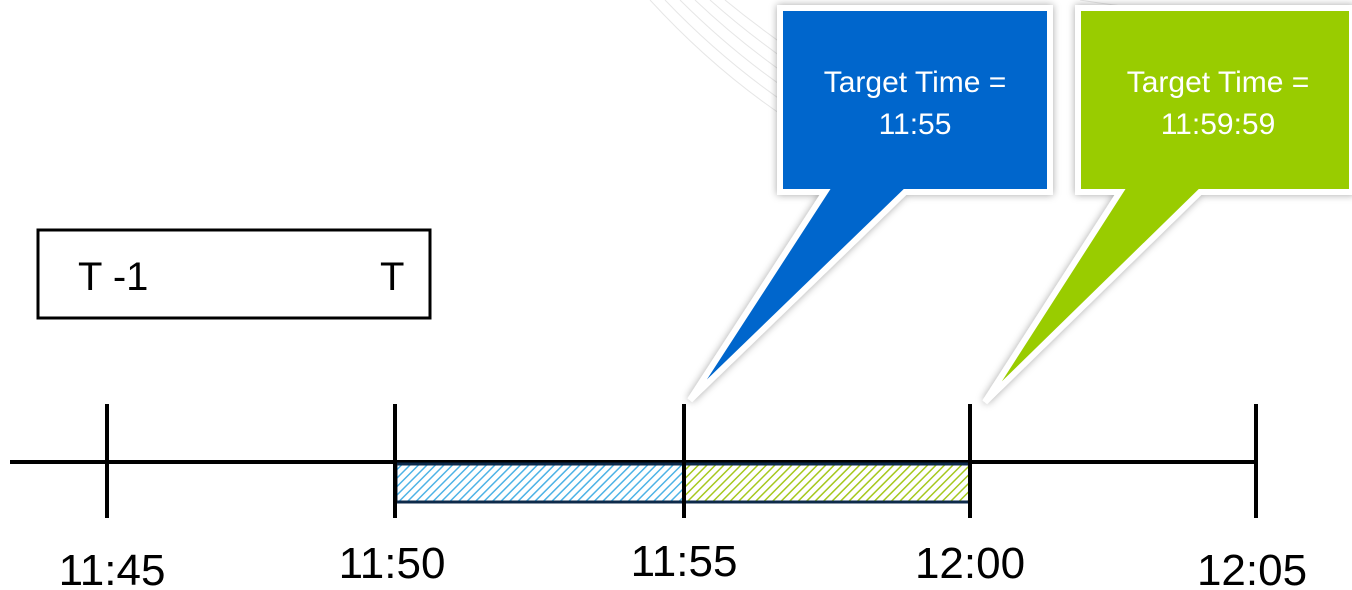 The image size is (1352, 590). I want to click on segment-blue, so click(540, 483).